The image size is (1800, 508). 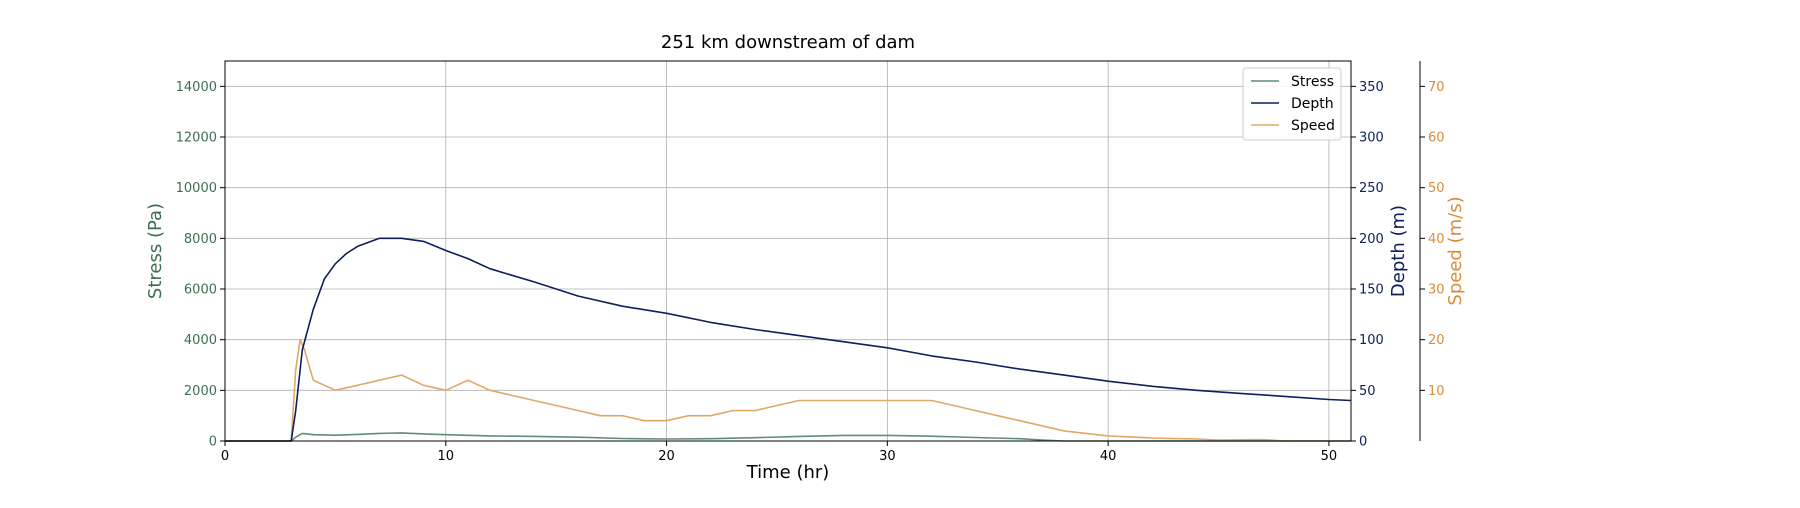 I want to click on depth-axis-label: Depth (m), so click(x=1398, y=251).